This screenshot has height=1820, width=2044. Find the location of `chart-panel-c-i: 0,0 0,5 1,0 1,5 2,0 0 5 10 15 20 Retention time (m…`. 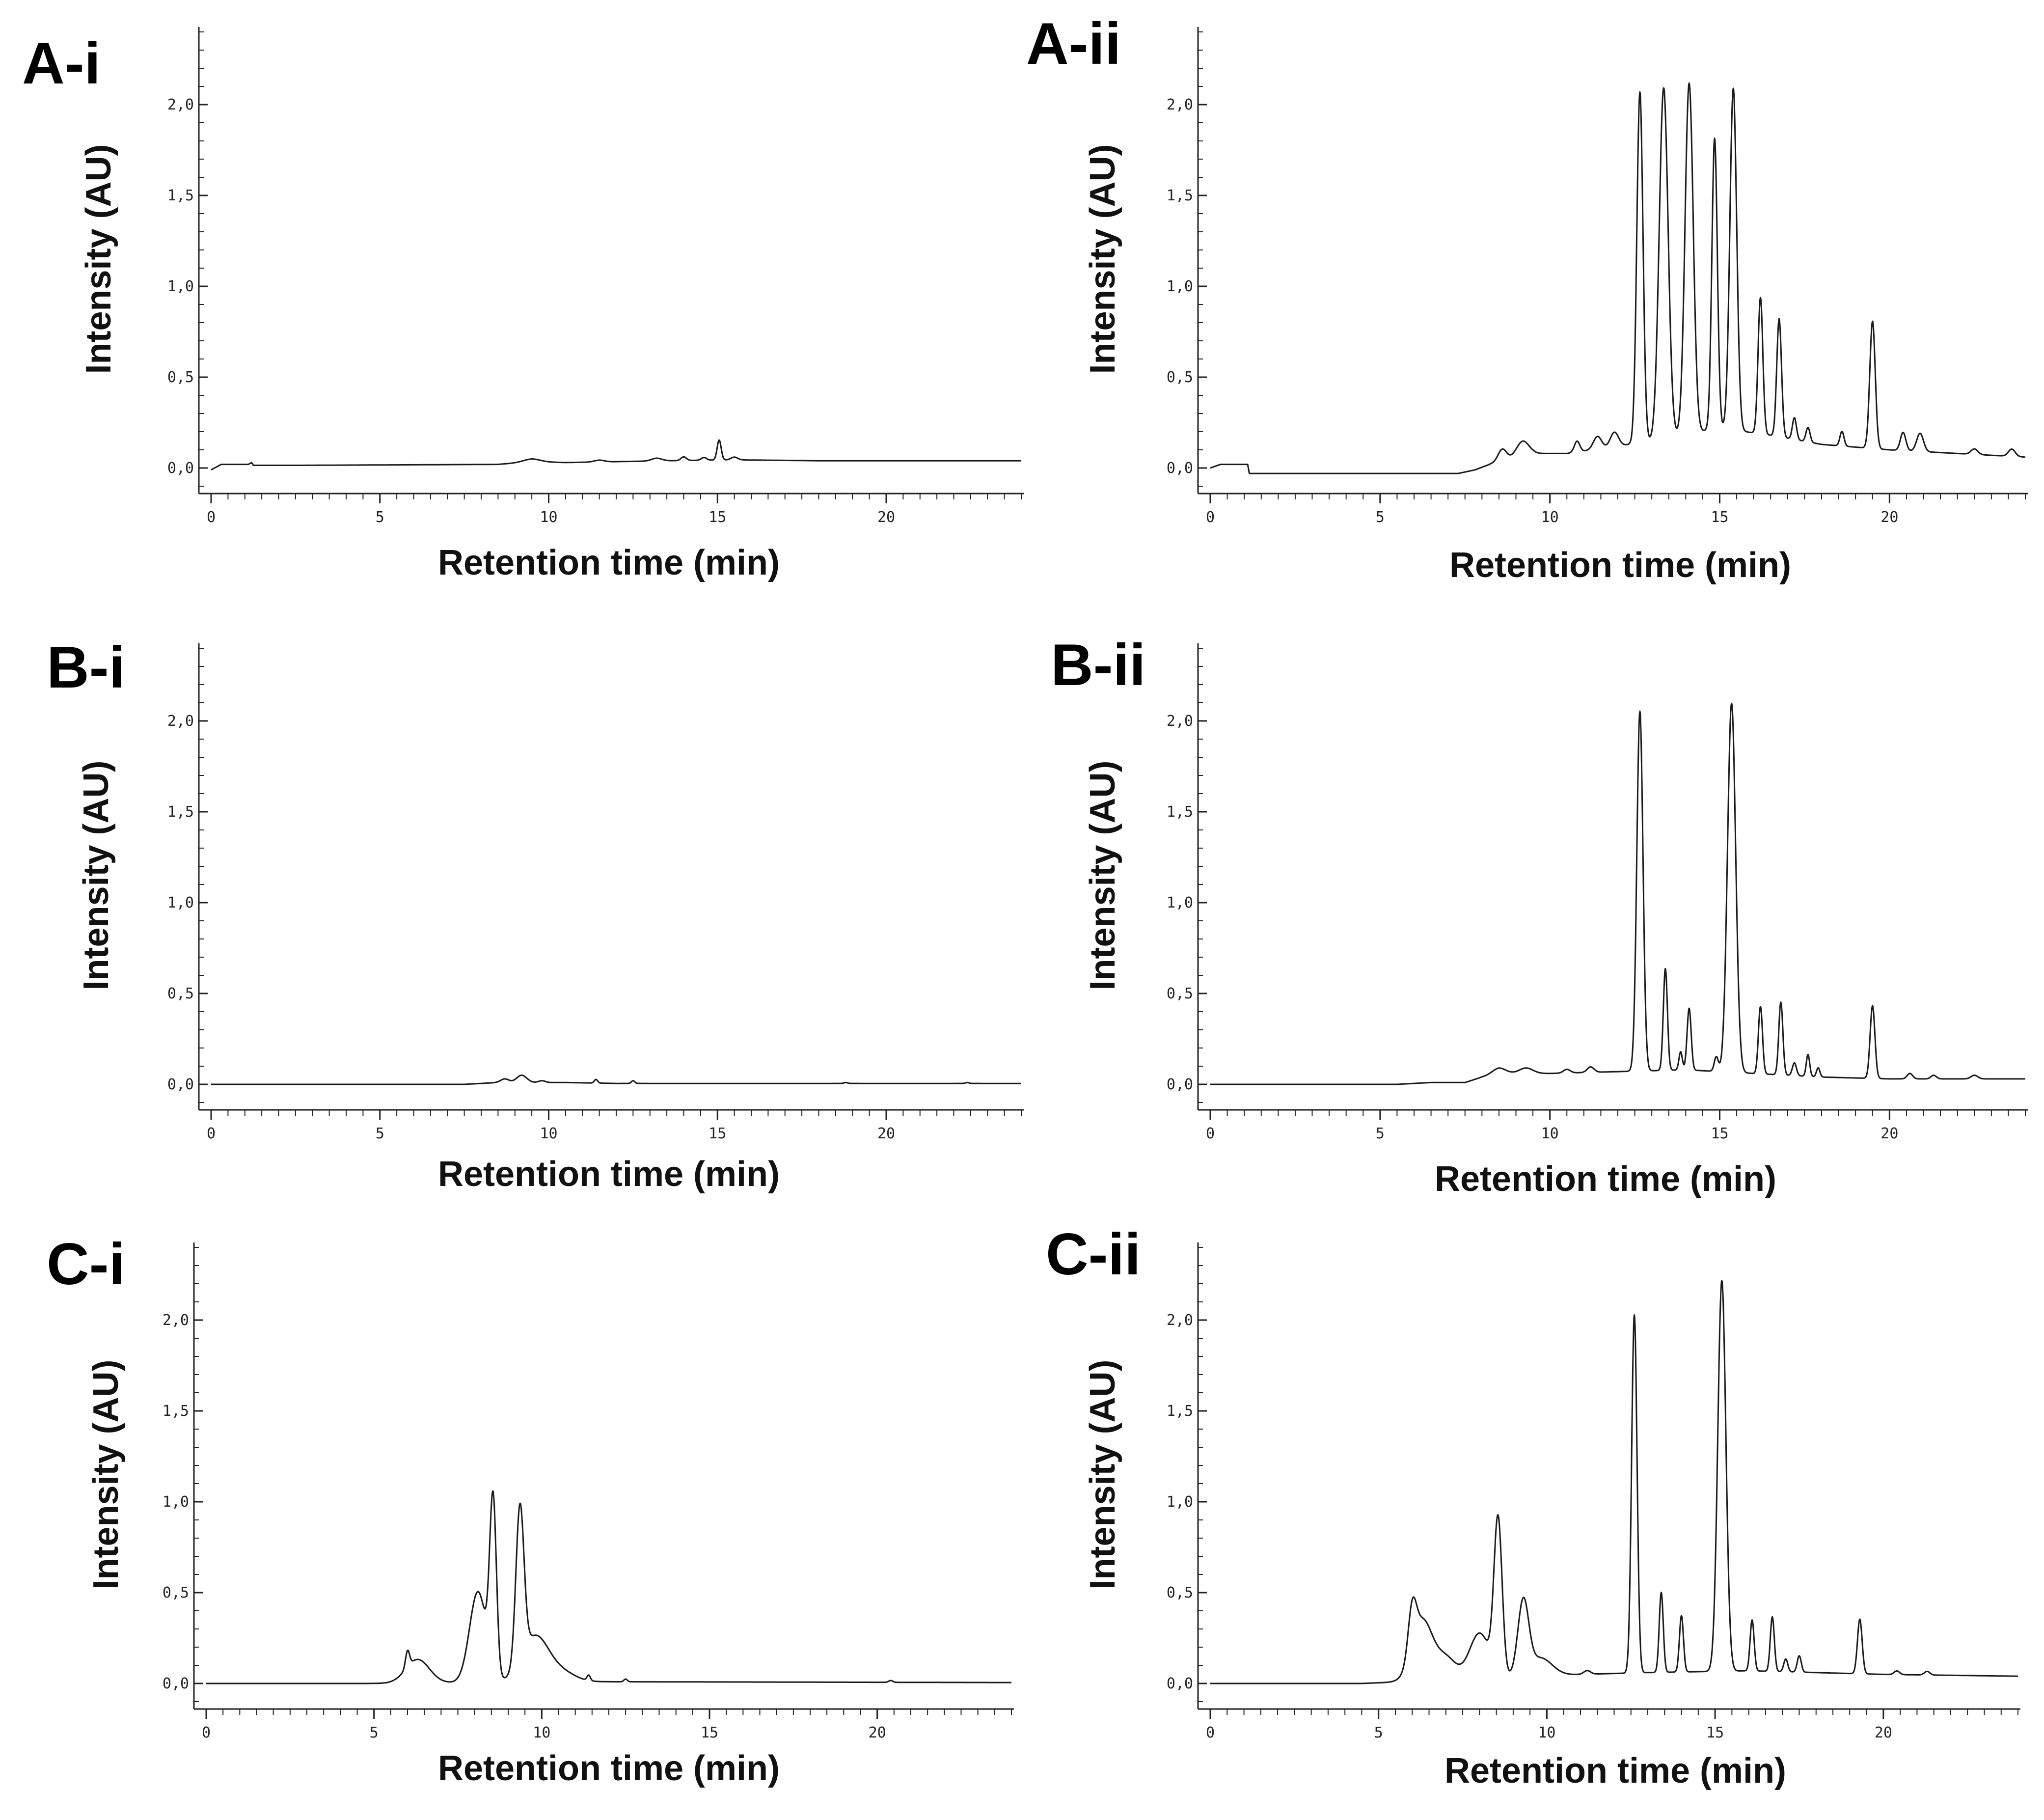

chart-panel-c-i: 0,0 0,5 1,0 1,5 2,0 0 5 10 15 20 Retention time (m… is located at coordinates (530, 1509).